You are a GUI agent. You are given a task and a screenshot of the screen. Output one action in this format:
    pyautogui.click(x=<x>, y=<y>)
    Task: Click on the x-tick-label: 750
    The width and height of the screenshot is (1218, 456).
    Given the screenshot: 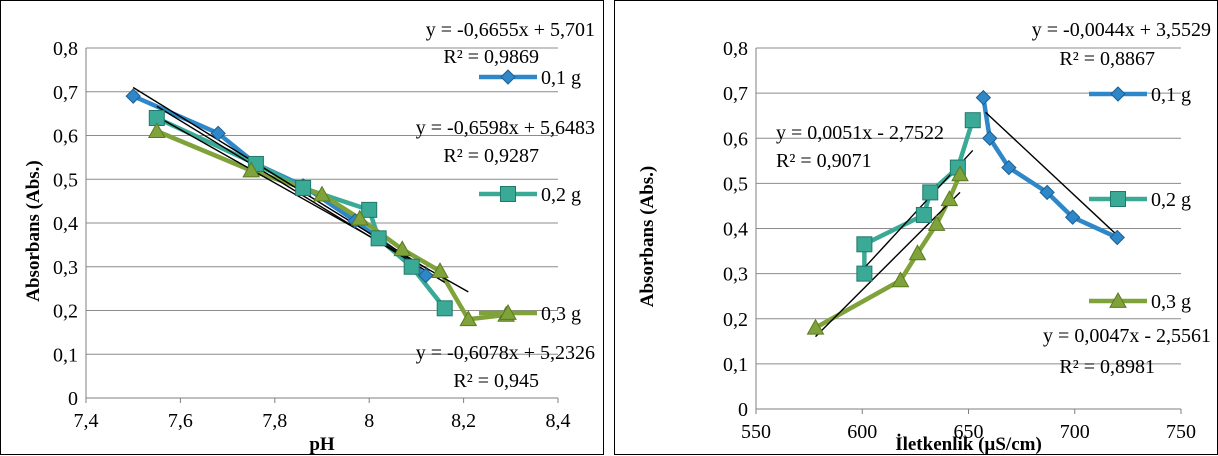 What is the action you would take?
    pyautogui.click(x=1181, y=432)
    